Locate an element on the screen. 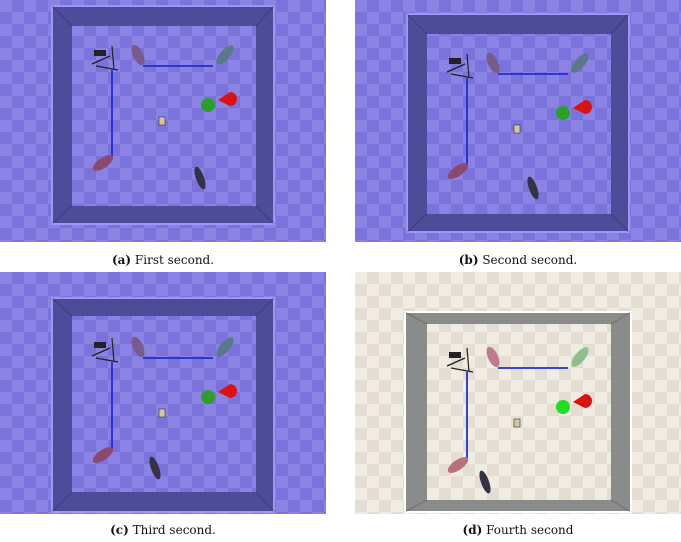  subfigure-d-caption: (d) Fourth second is located at coordinates (518, 530).